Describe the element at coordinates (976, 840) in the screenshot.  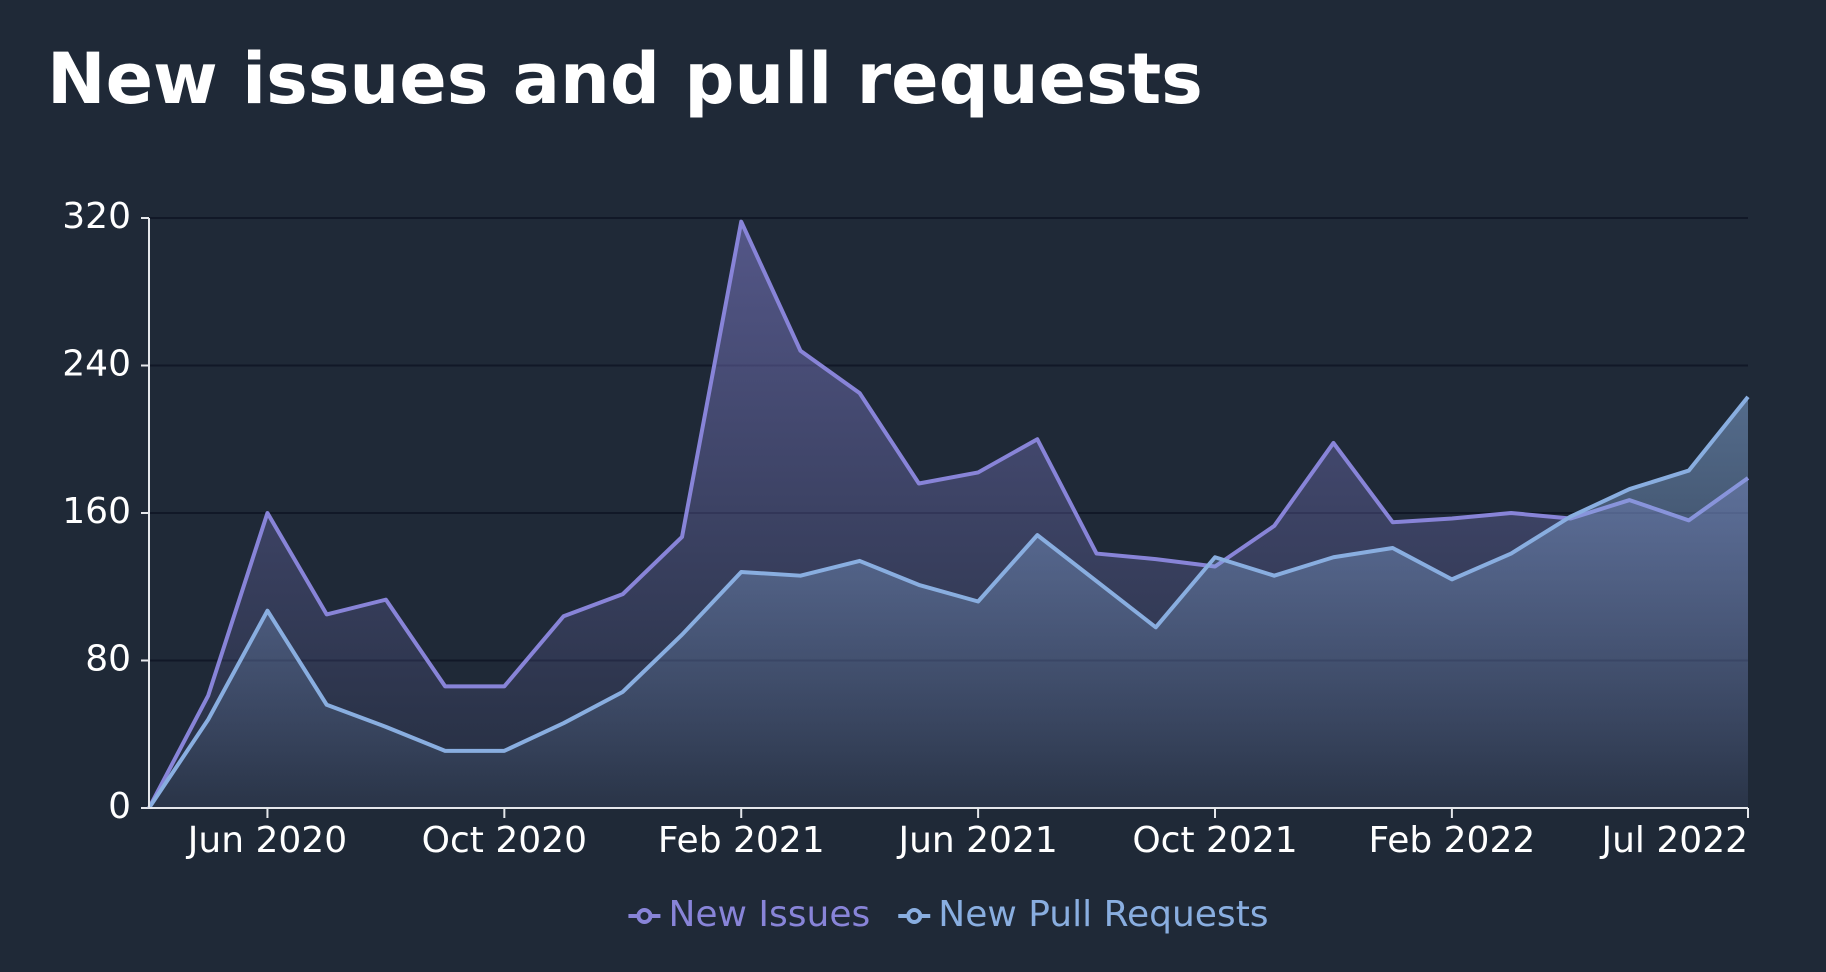
I see `x-tick-label: Jun 2021` at that location.